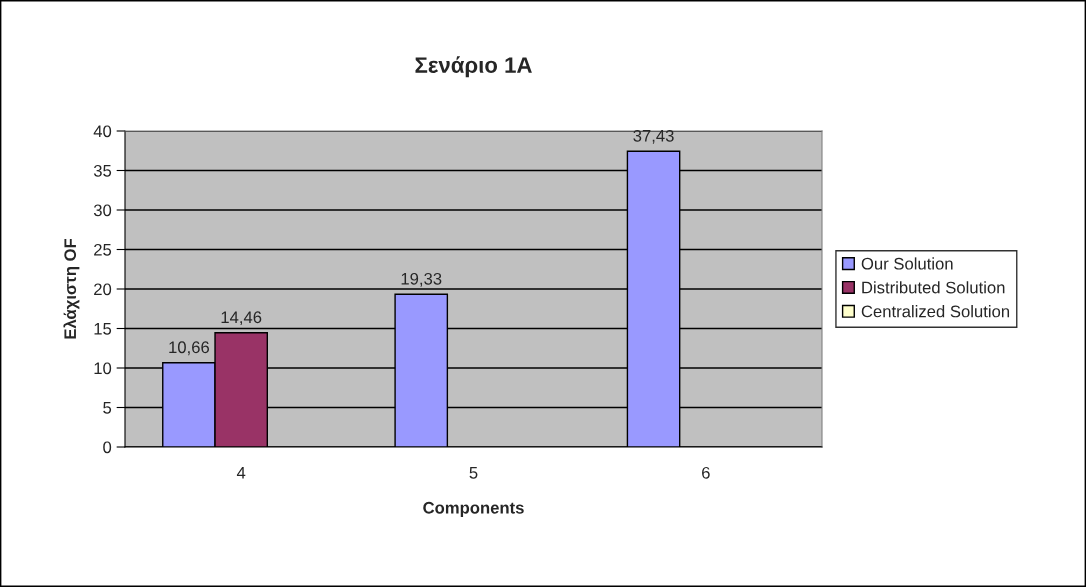 The height and width of the screenshot is (587, 1086). What do you see at coordinates (473, 67) in the screenshot?
I see `chart-title: Σενάριο 1A` at bounding box center [473, 67].